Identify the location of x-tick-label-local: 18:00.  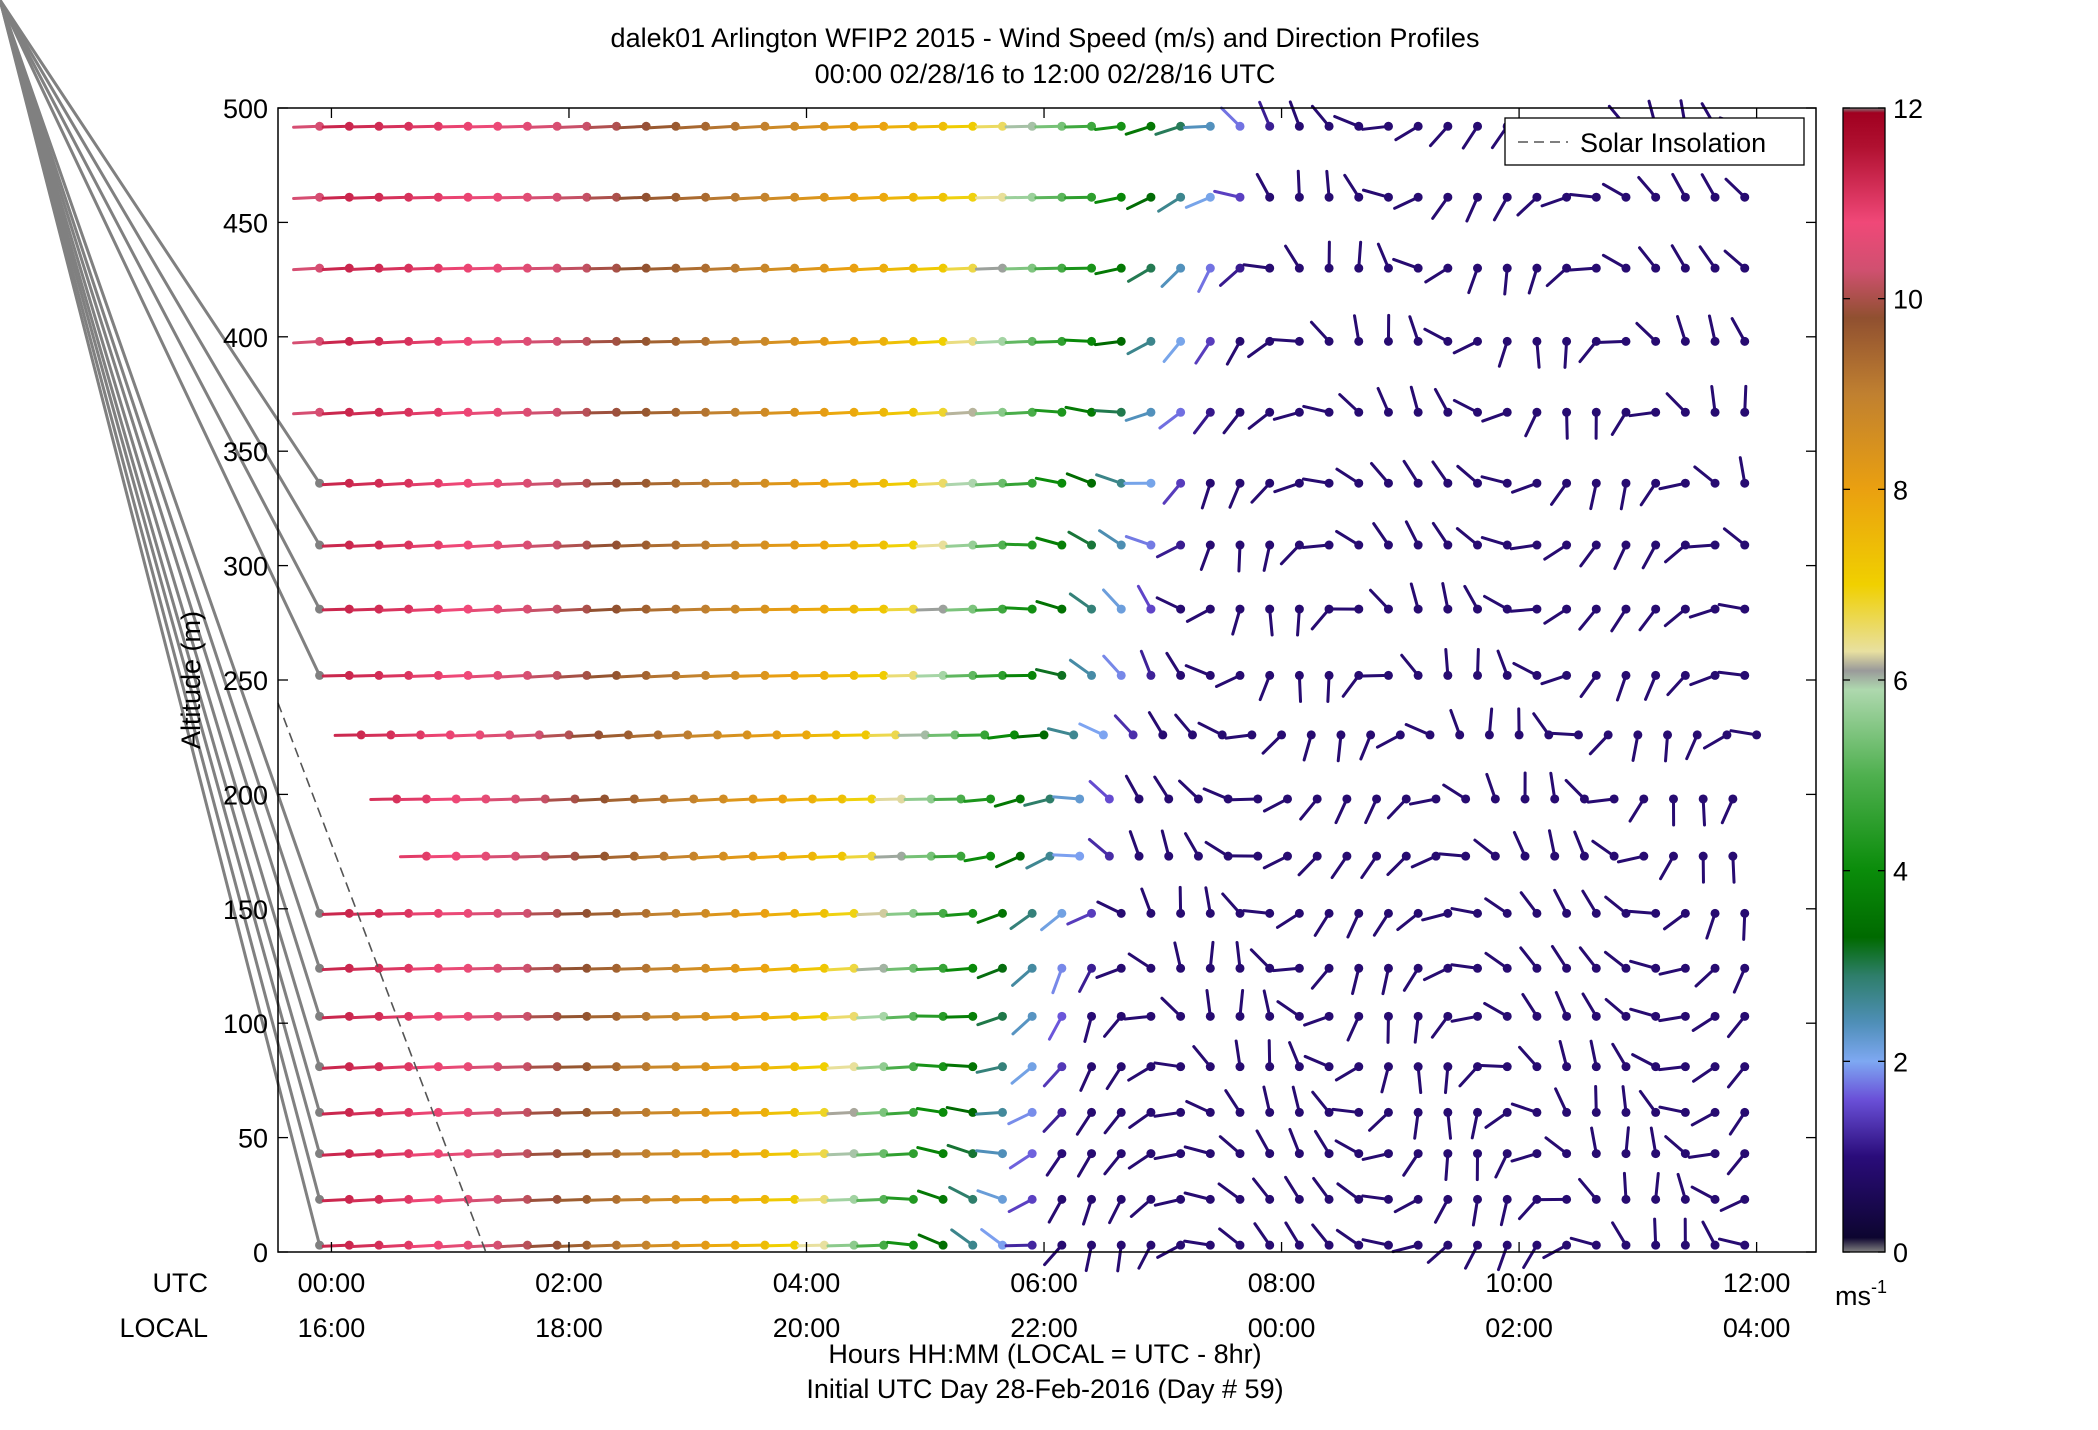
(569, 1328).